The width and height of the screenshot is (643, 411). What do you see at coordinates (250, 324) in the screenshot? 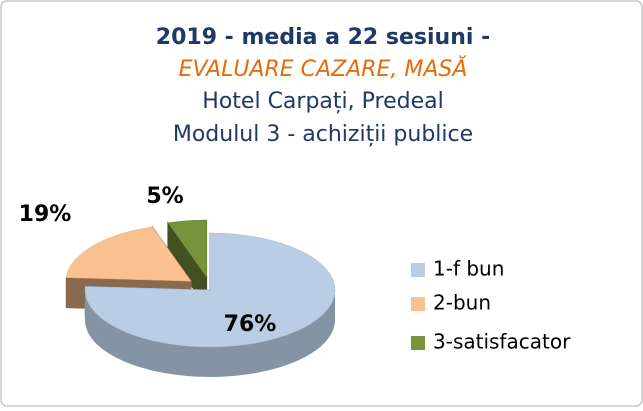
I see `data-label: 76%` at bounding box center [250, 324].